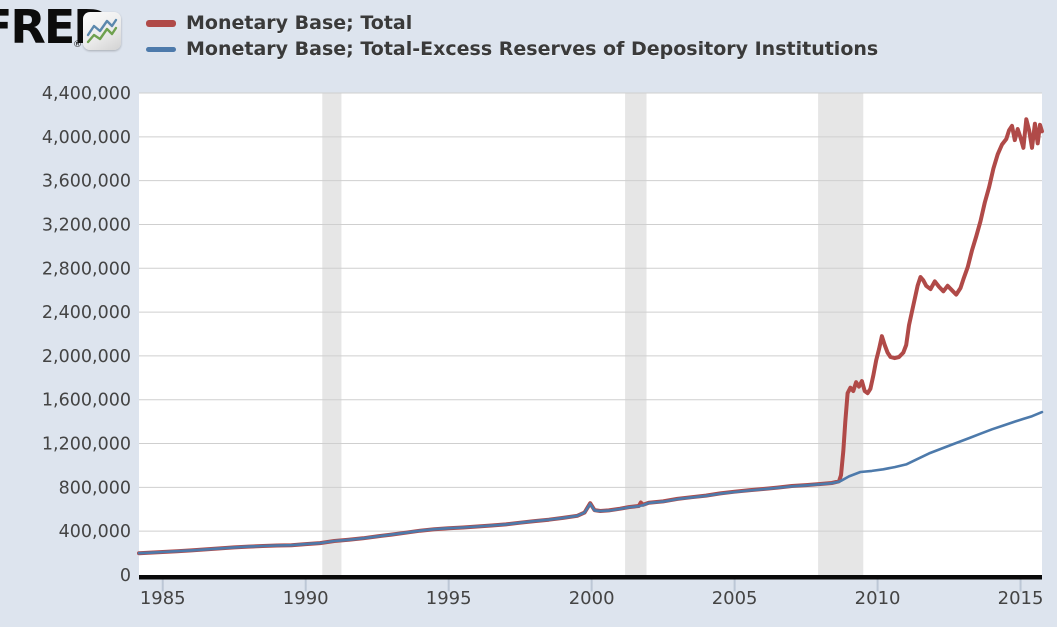 This screenshot has height=627, width=1057. Describe the element at coordinates (161, 23) in the screenshot. I see `legend-swatch-red` at that location.